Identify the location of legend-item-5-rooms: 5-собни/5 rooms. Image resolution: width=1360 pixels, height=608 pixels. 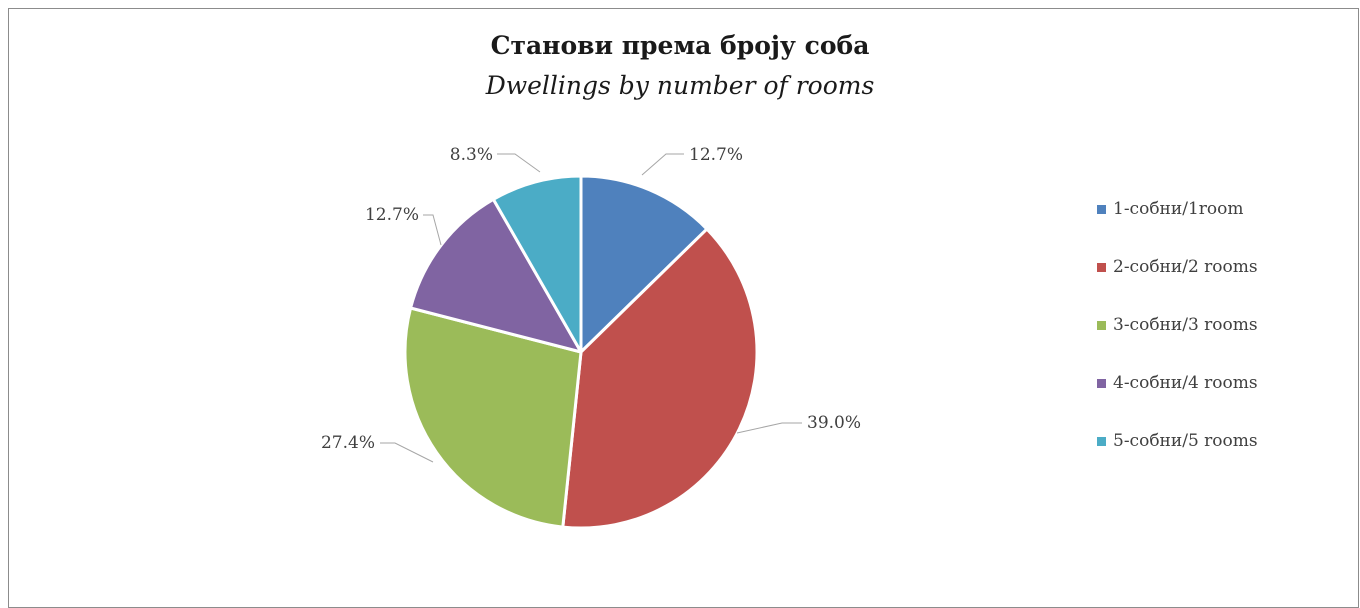
(1177, 441).